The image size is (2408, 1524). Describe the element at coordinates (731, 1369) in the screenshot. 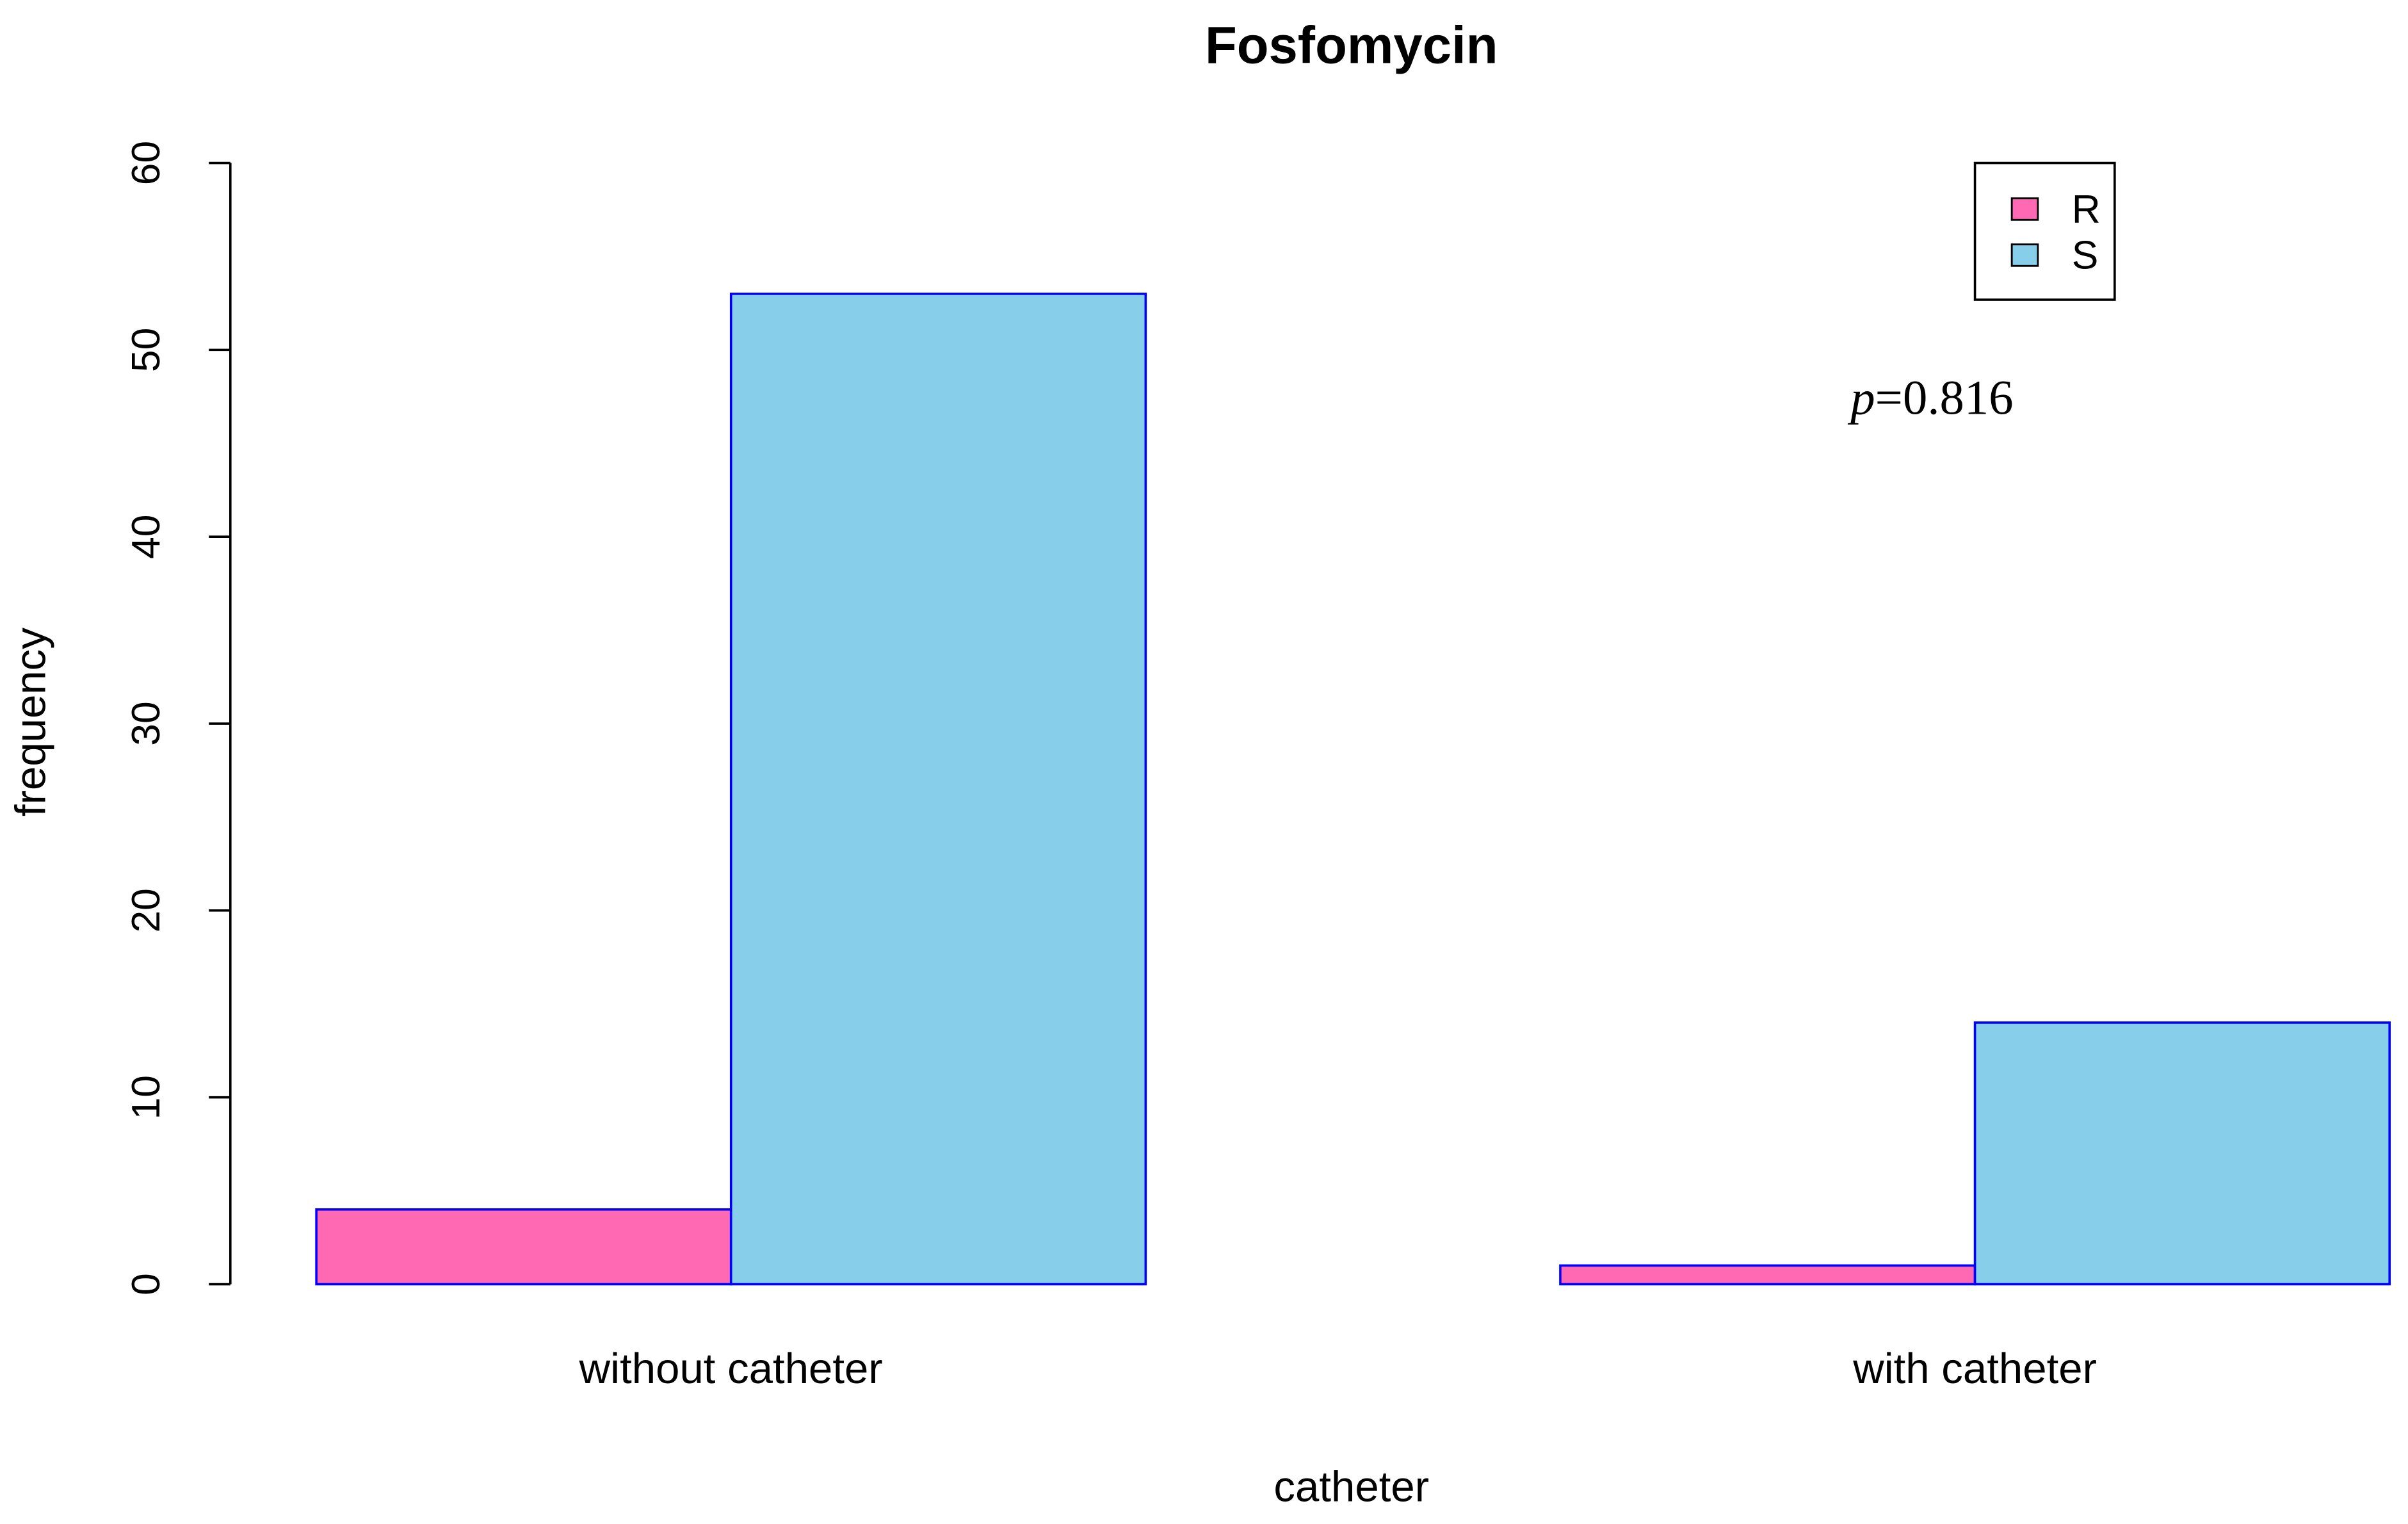

I see `x-tick-label: without catheter` at that location.